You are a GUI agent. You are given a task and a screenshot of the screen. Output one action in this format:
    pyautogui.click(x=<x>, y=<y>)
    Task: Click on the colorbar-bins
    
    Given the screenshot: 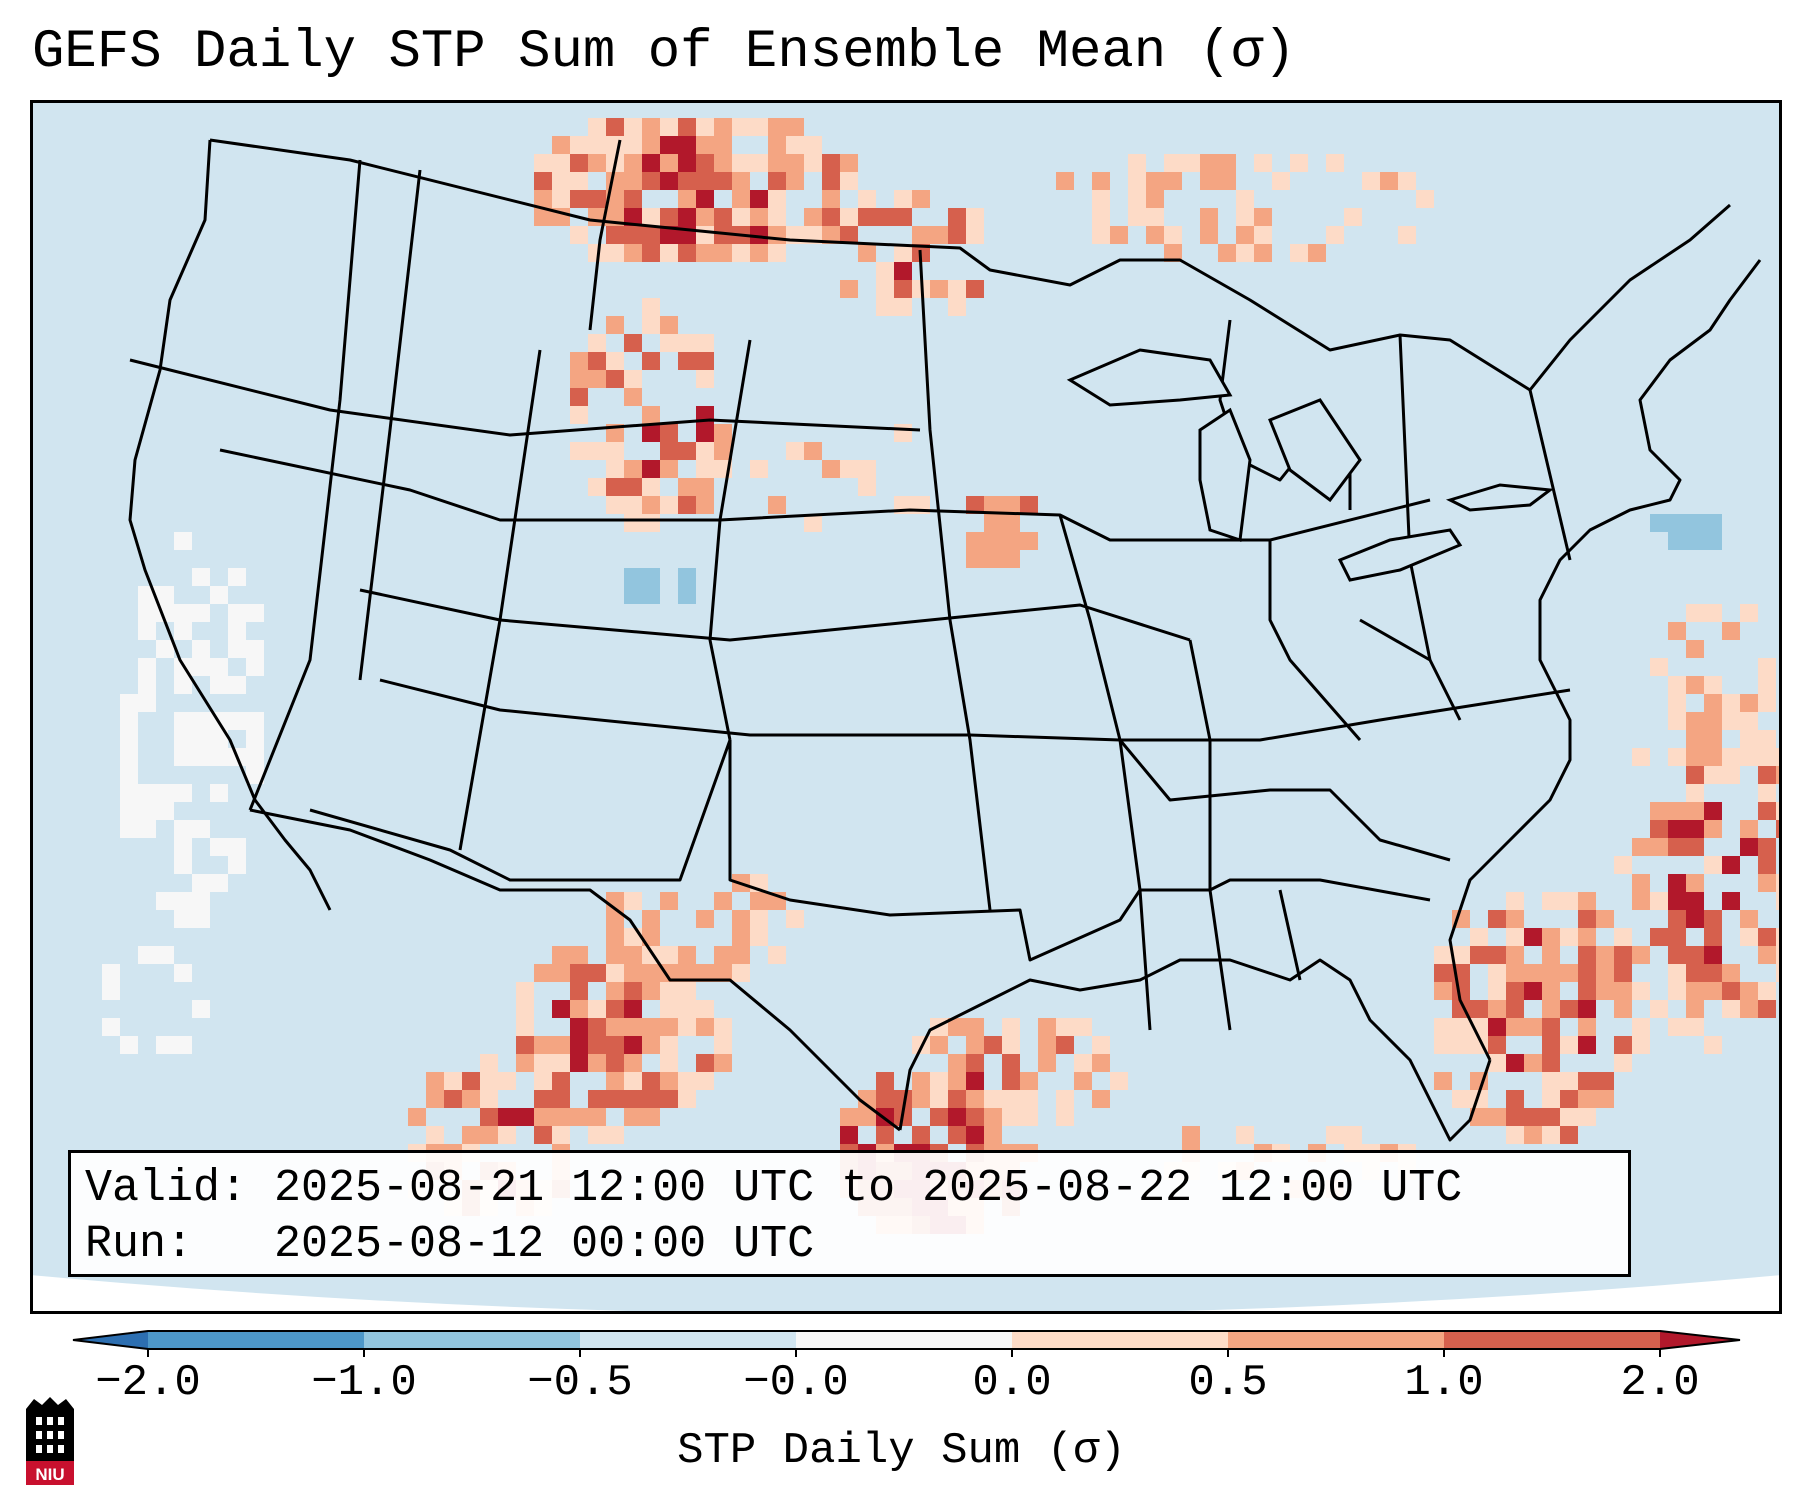 What is the action you would take?
    pyautogui.click(x=906, y=1343)
    